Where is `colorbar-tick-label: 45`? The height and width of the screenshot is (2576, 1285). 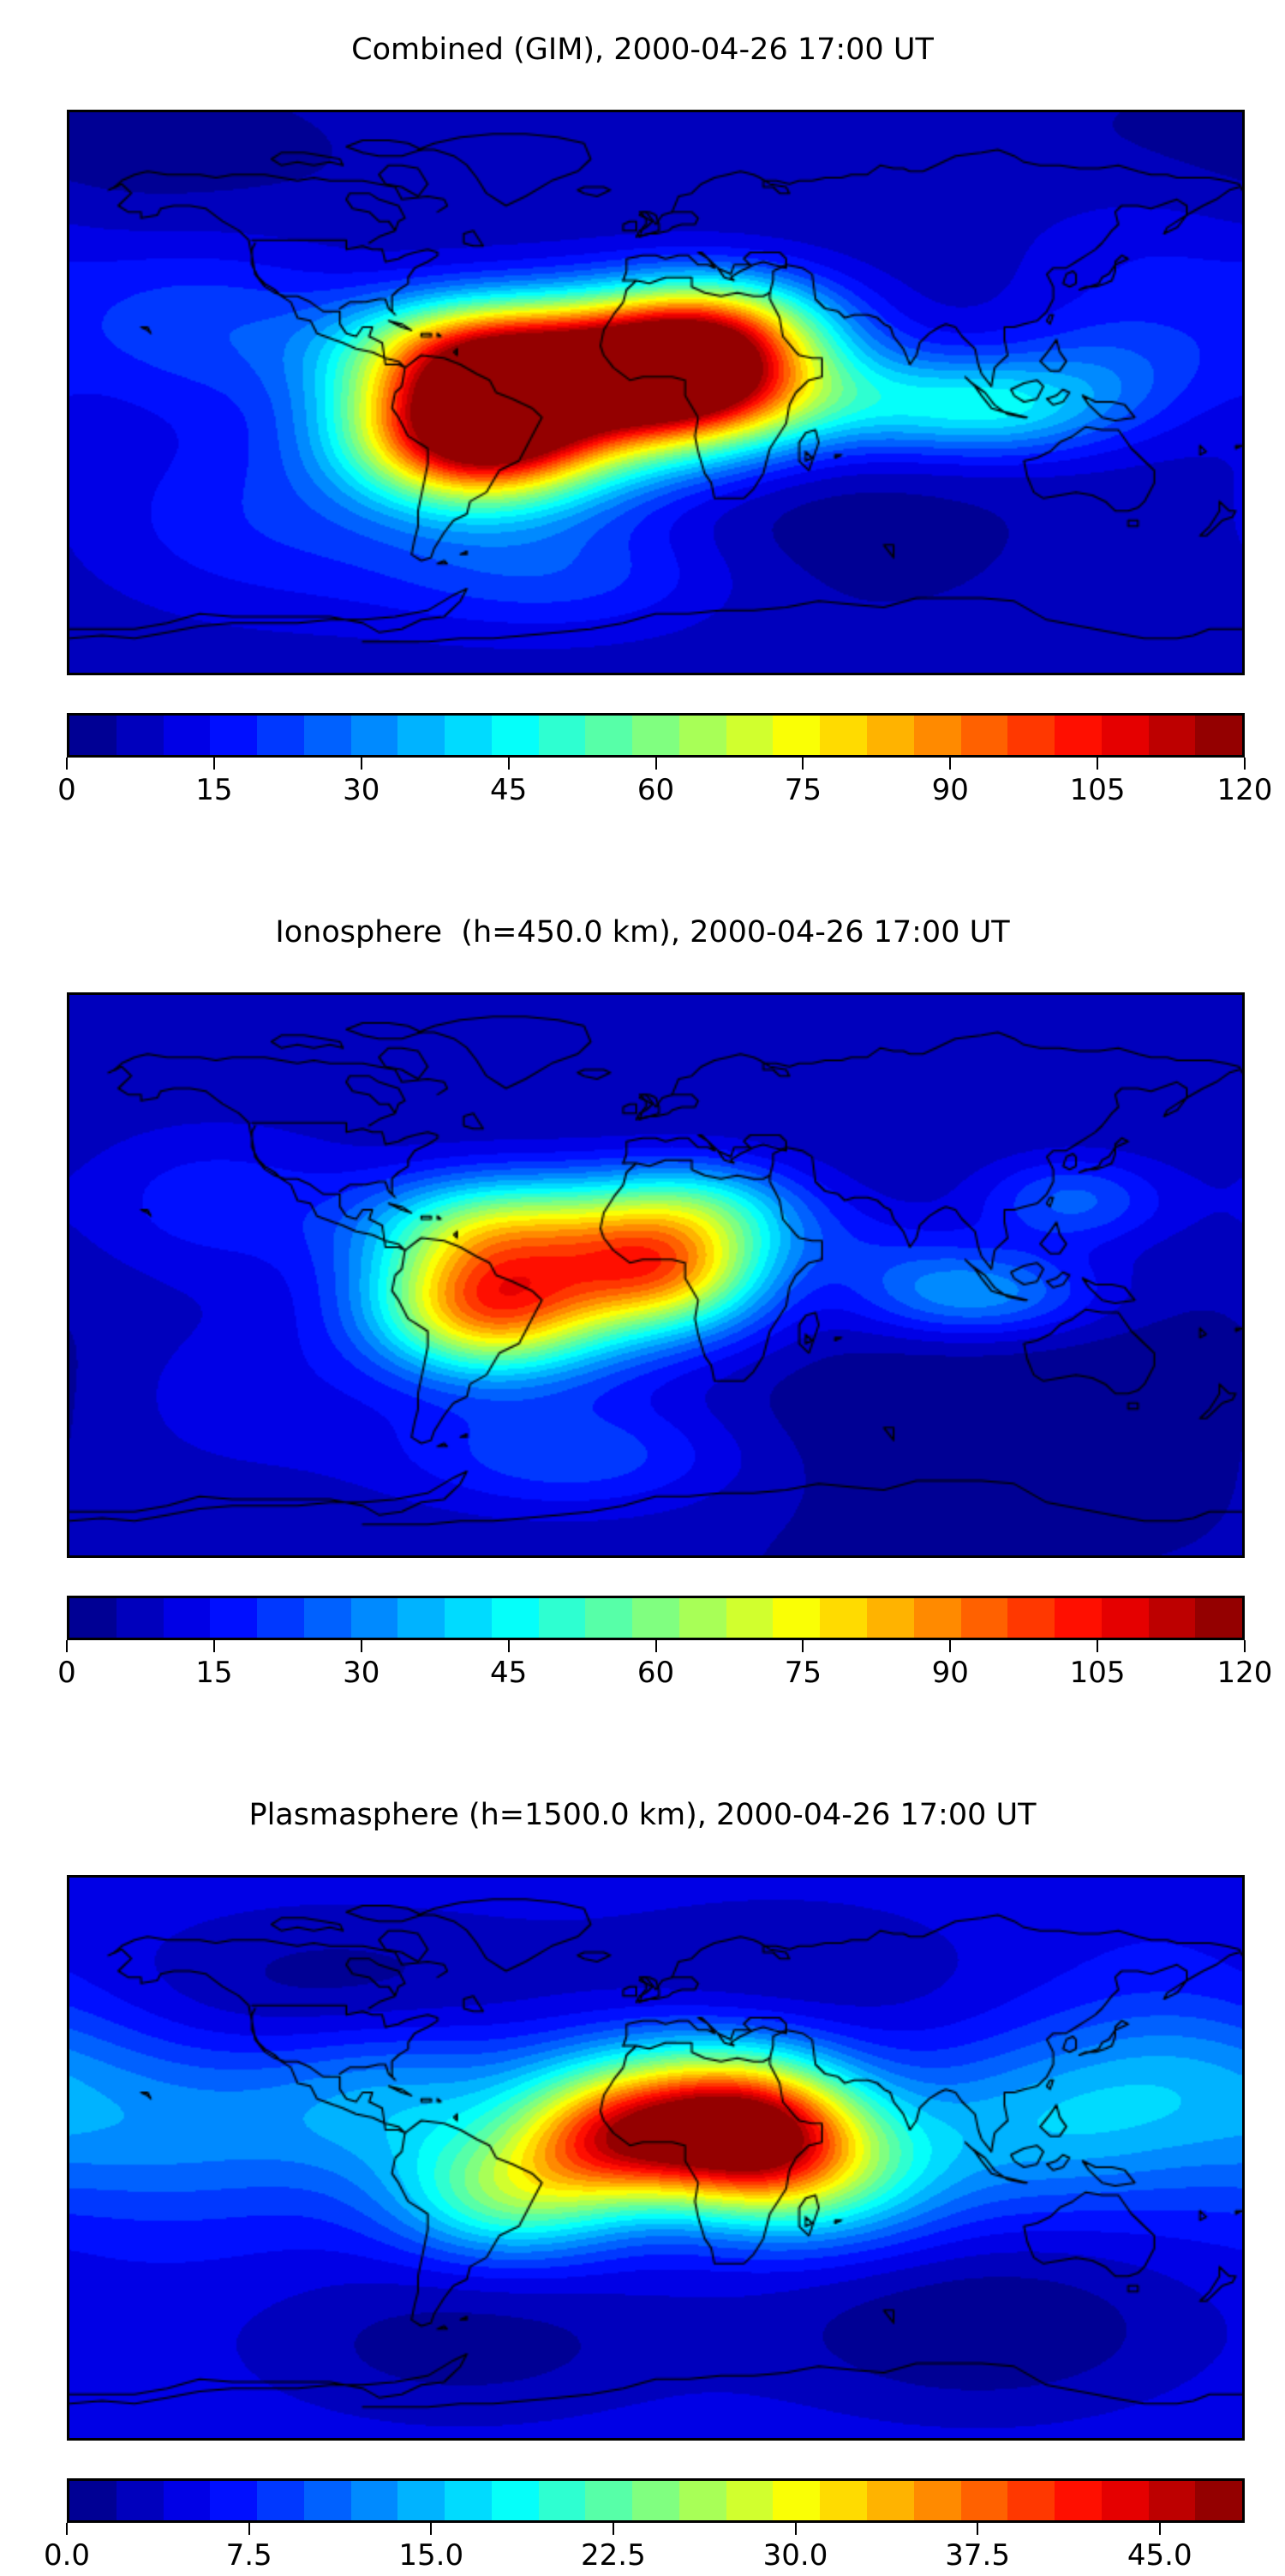
colorbar-tick-label: 45 is located at coordinates (509, 1673).